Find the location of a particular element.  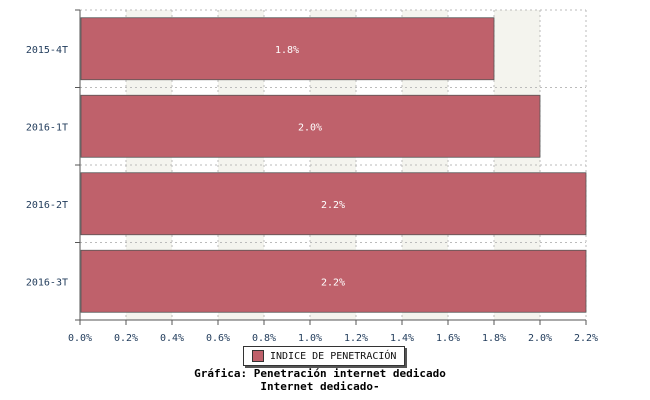

x-tick-label: 1.6% is located at coordinates (448, 338).